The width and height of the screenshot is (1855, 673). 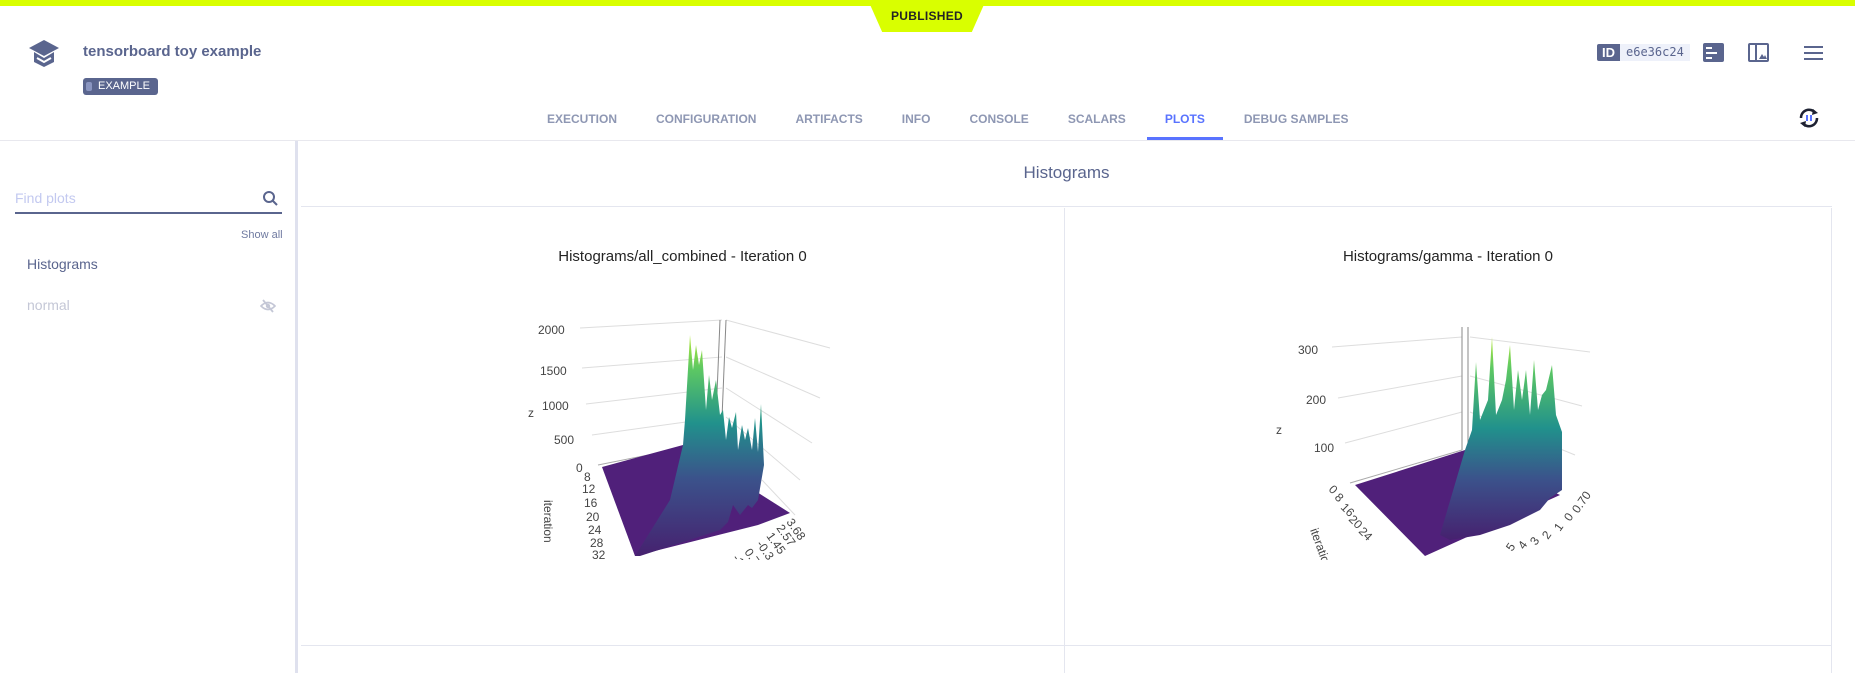 I want to click on plot-title: Histograms/gamma - Iteration 0, so click(x=1448, y=256).